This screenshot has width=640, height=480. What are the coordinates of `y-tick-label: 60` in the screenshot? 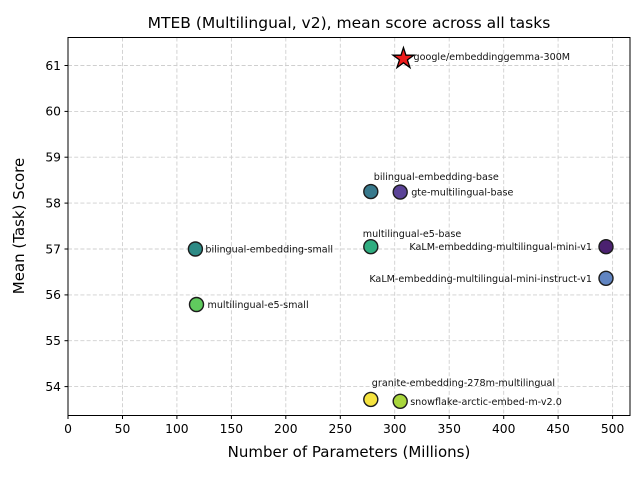 It's located at (53, 112).